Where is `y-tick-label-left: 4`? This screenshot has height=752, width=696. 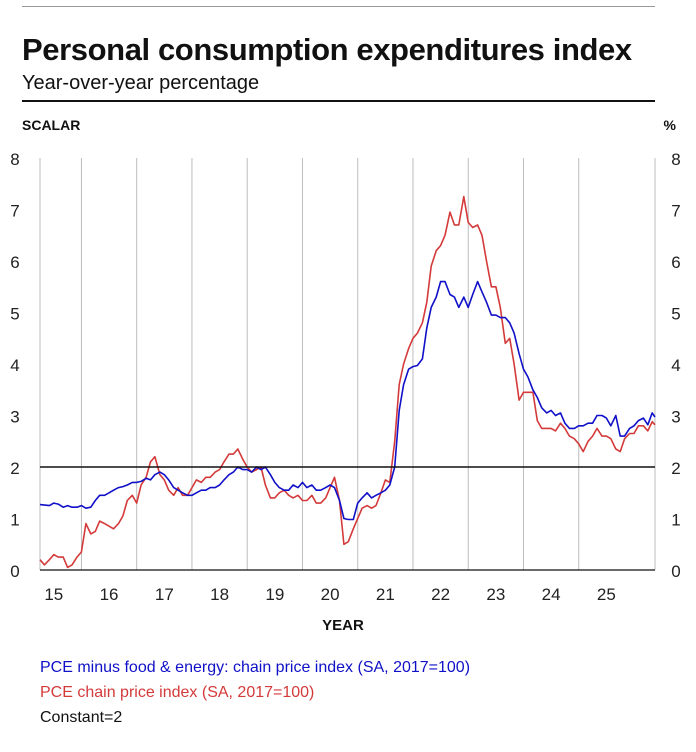
y-tick-label-left: 4 is located at coordinates (14, 365).